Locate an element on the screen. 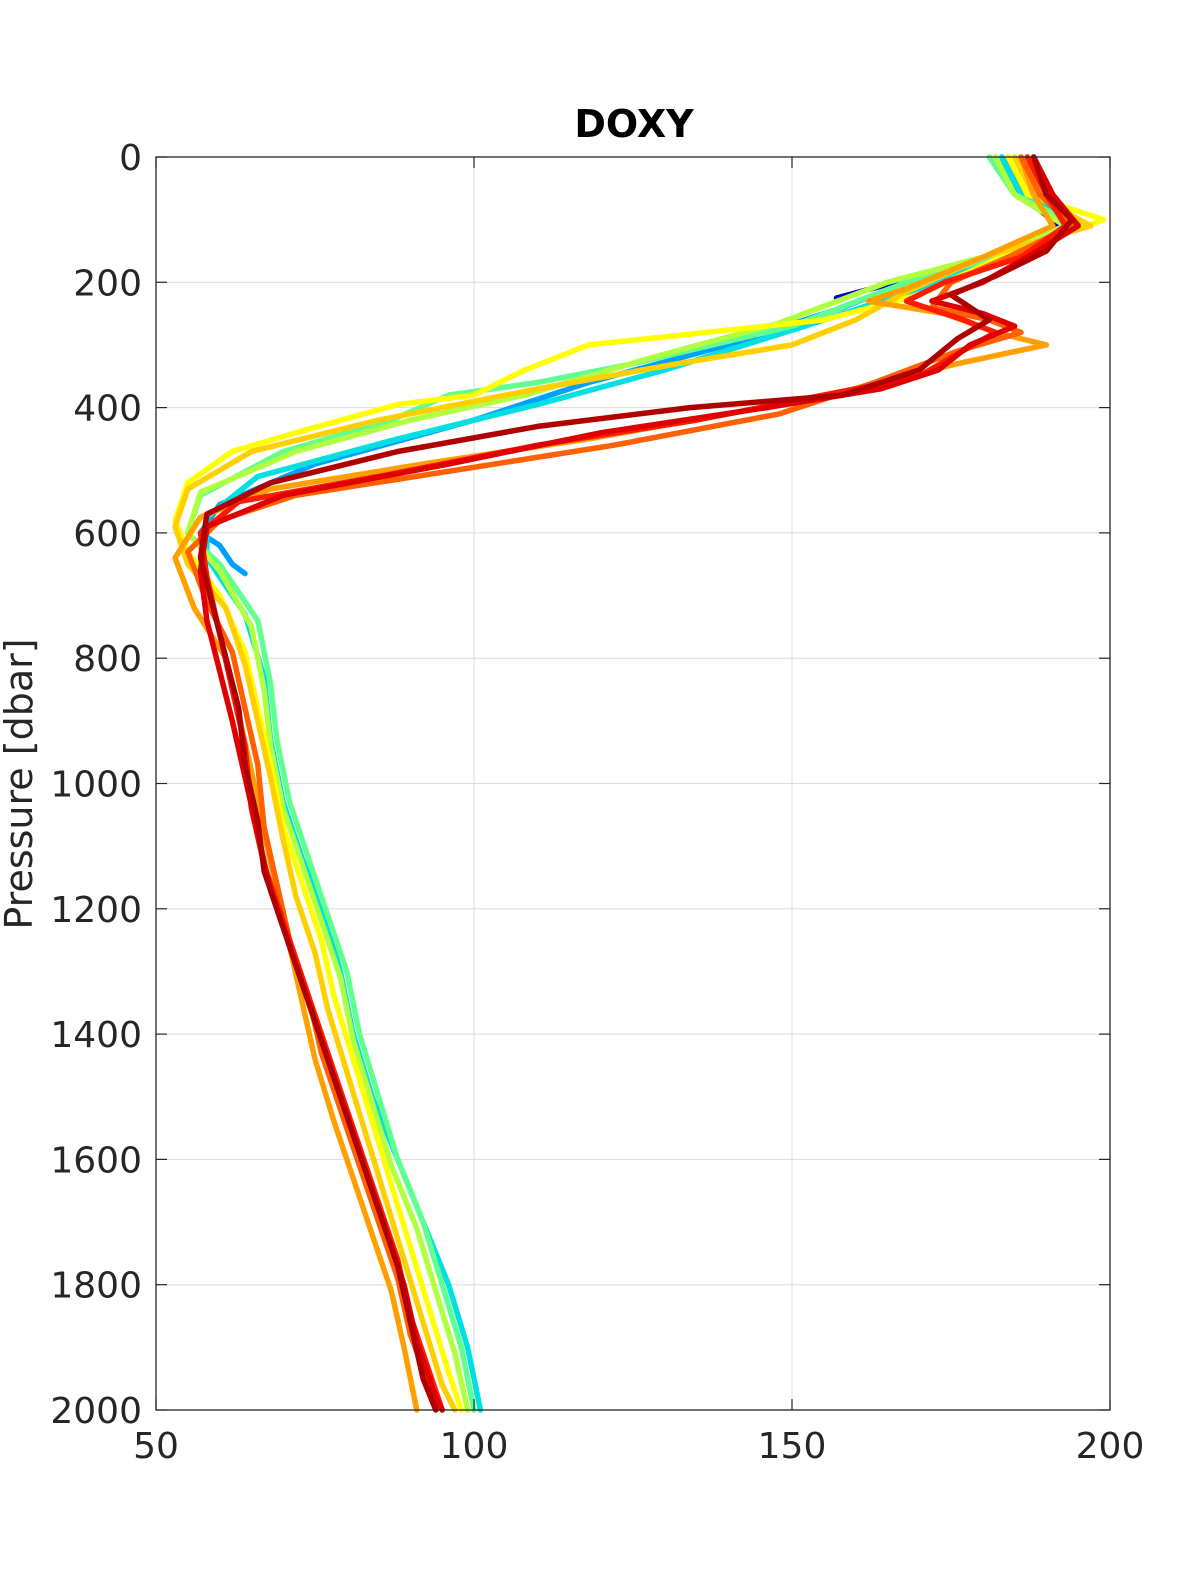  y-tick-label: 0 is located at coordinates (130, 158).